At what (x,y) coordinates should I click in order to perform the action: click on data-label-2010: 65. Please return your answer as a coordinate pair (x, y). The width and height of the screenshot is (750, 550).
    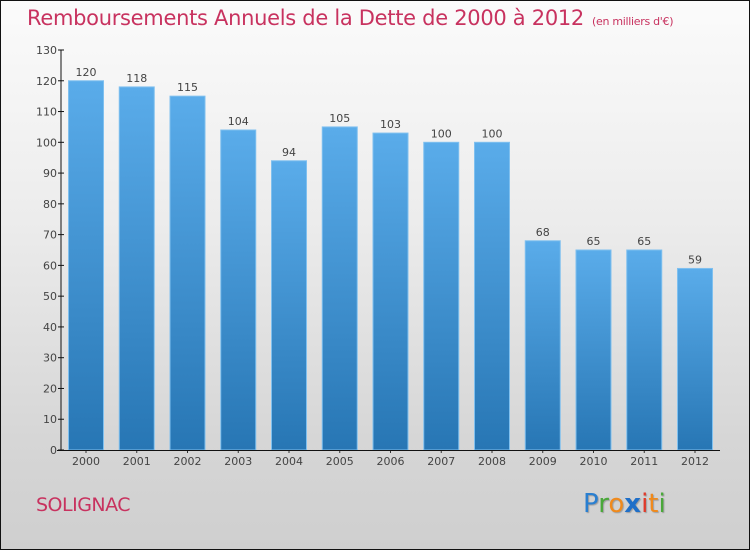
    Looking at the image, I should click on (594, 241).